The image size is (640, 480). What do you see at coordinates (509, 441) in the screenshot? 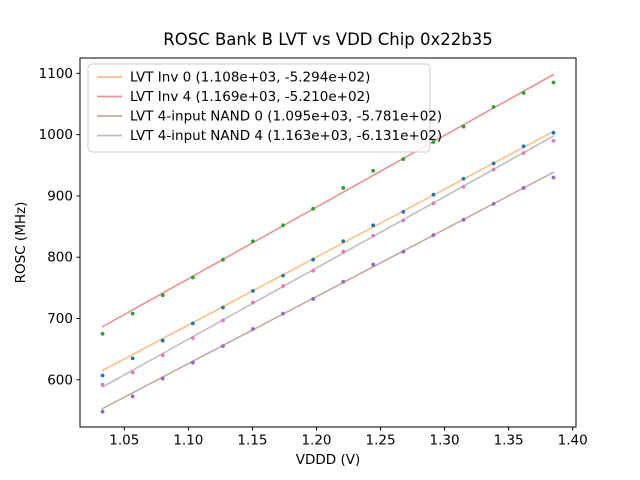
I see `x-tick-label: 1.35` at bounding box center [509, 441].